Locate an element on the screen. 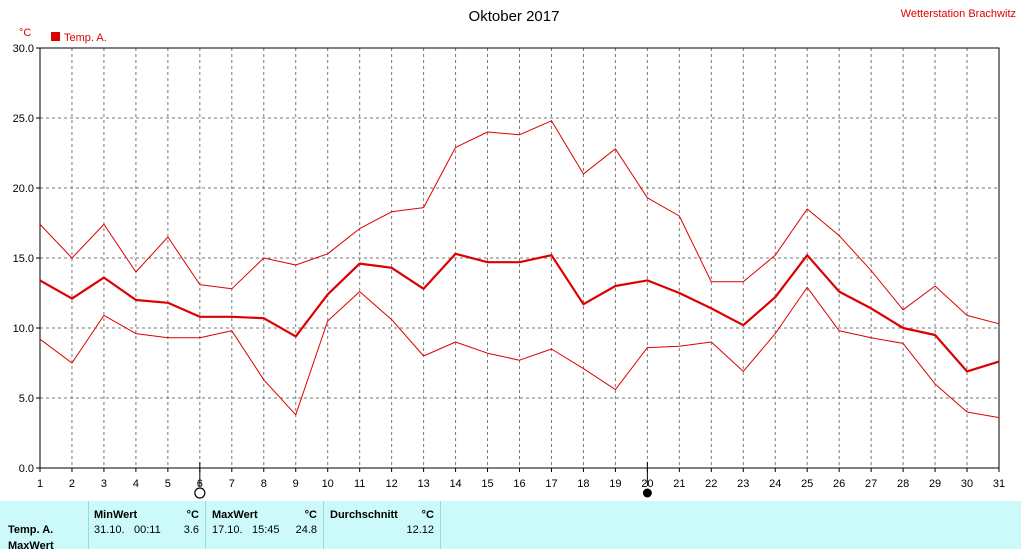 This screenshot has width=1021, height=549. avg-unit: °C is located at coordinates (427, 515).